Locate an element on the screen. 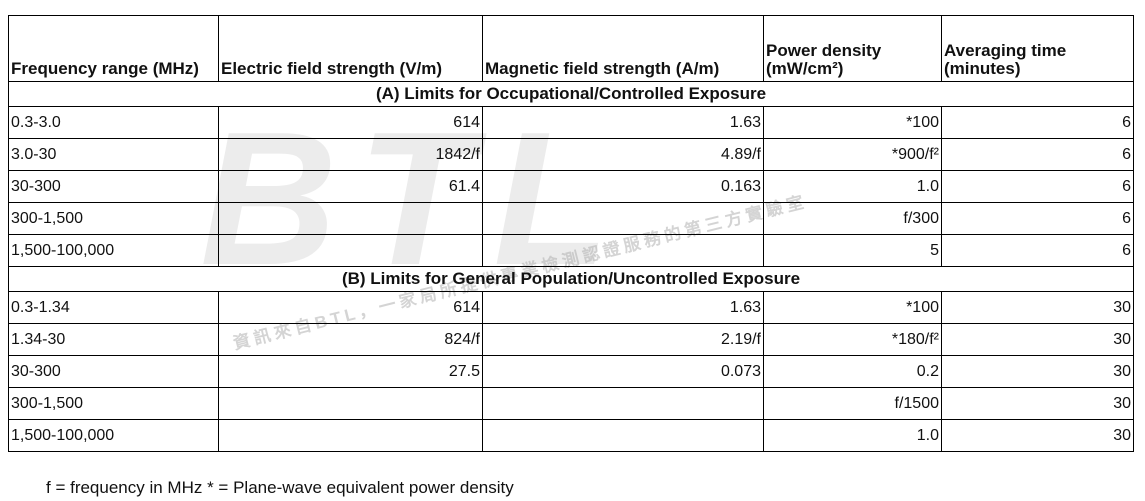 The image size is (1145, 501). cell: f/300 is located at coordinates (852, 218).